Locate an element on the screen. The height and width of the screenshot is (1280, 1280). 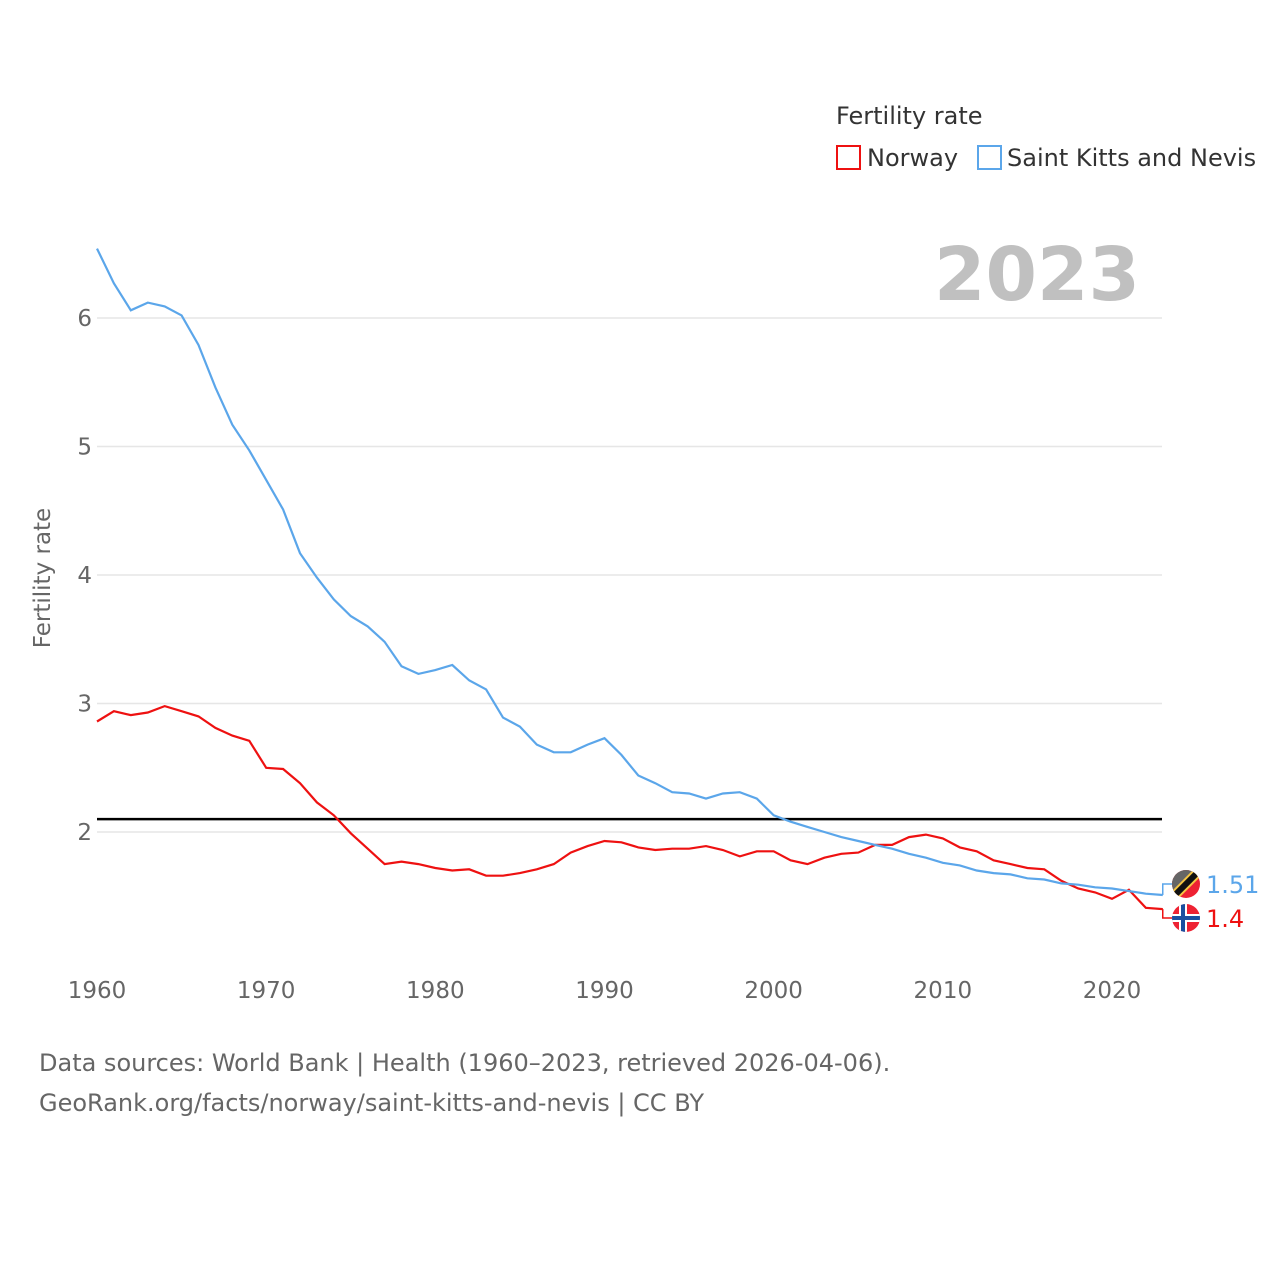
saint-kitts-flag-icon is located at coordinates (1186, 884).